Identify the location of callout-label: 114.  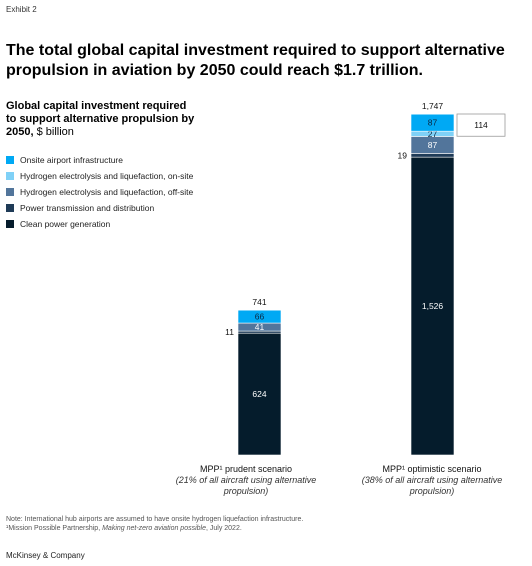
(481, 125).